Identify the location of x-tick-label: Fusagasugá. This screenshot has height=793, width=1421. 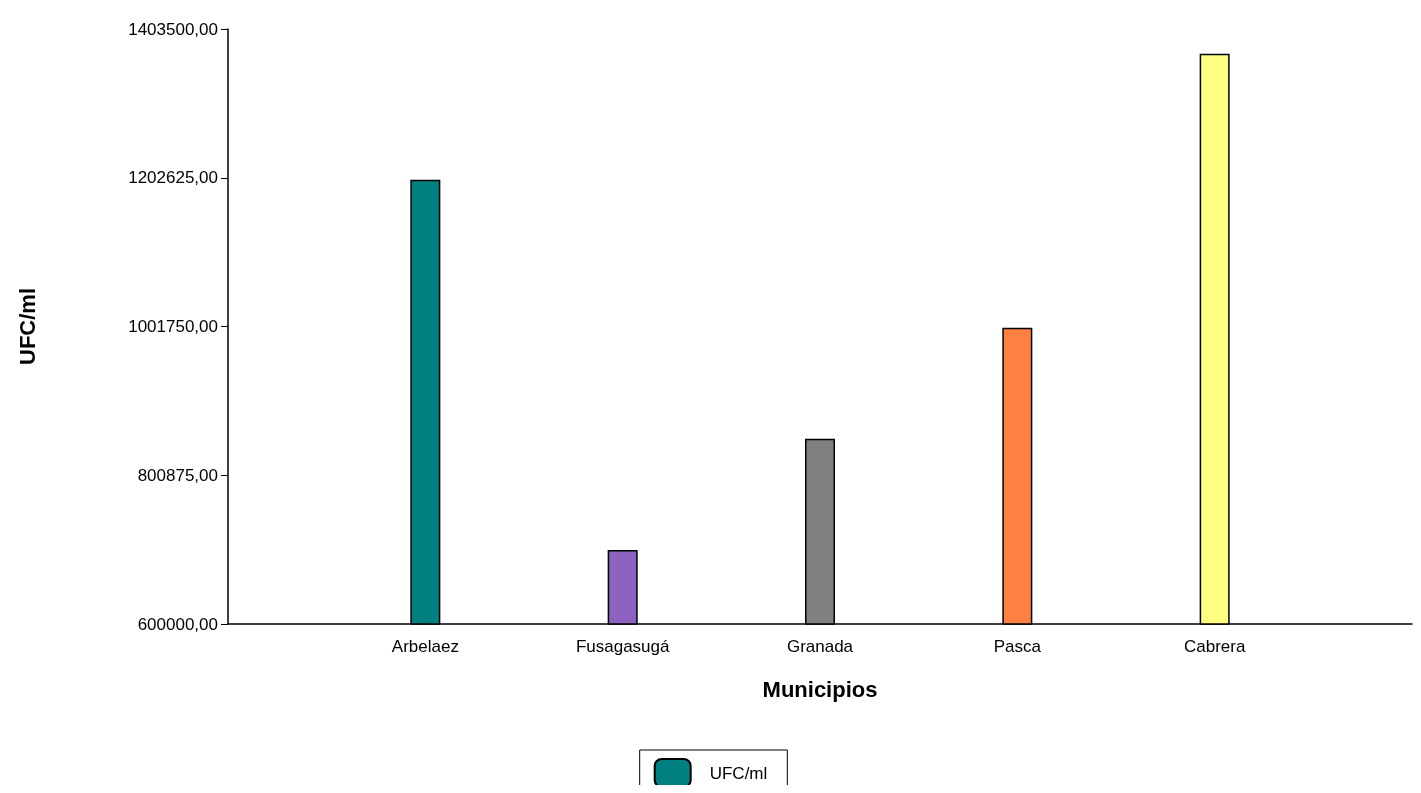
(622, 646).